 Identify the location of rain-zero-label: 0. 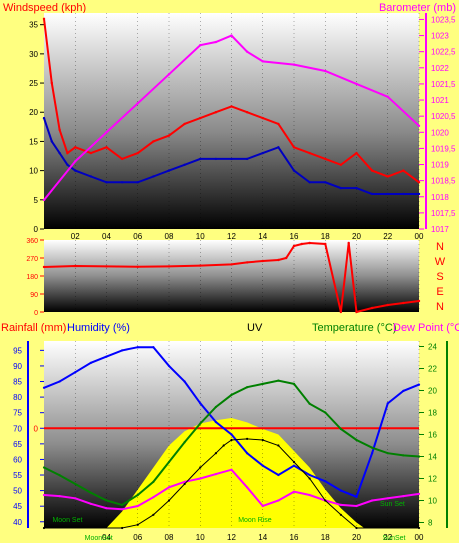
(36, 428).